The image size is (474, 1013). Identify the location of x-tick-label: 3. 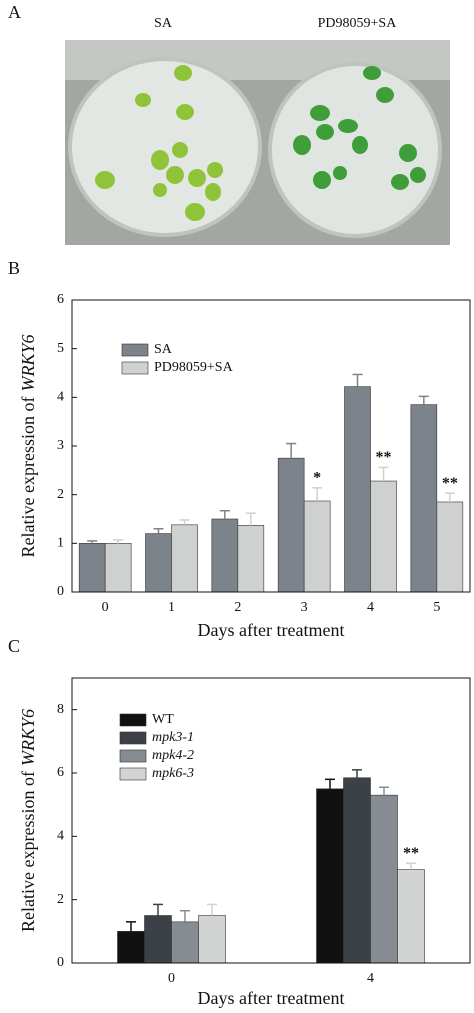
(304, 607).